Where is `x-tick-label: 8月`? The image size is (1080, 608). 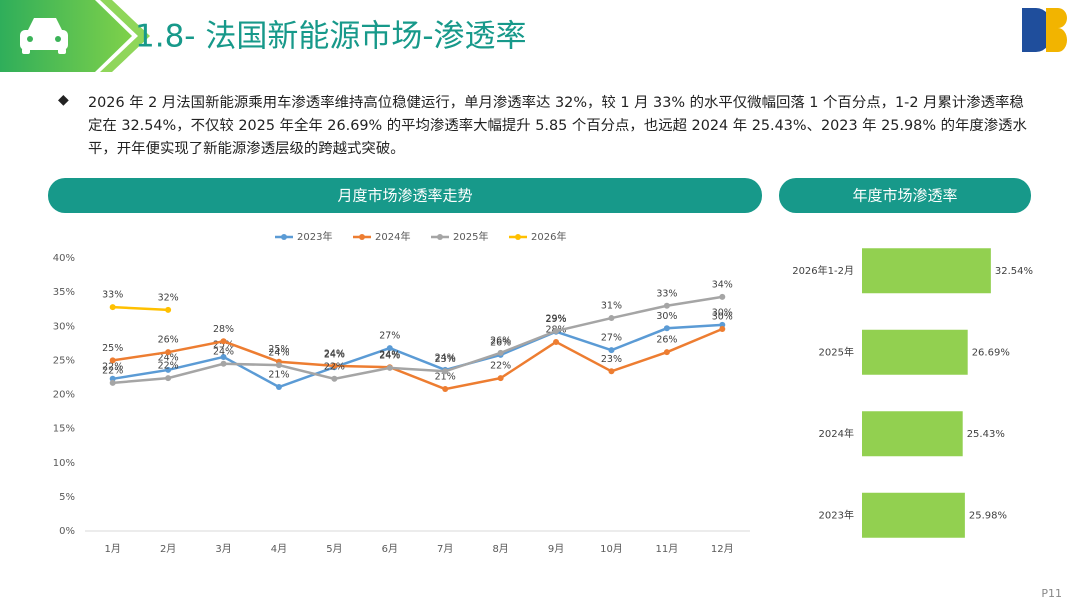 x-tick-label: 8月 is located at coordinates (500, 549).